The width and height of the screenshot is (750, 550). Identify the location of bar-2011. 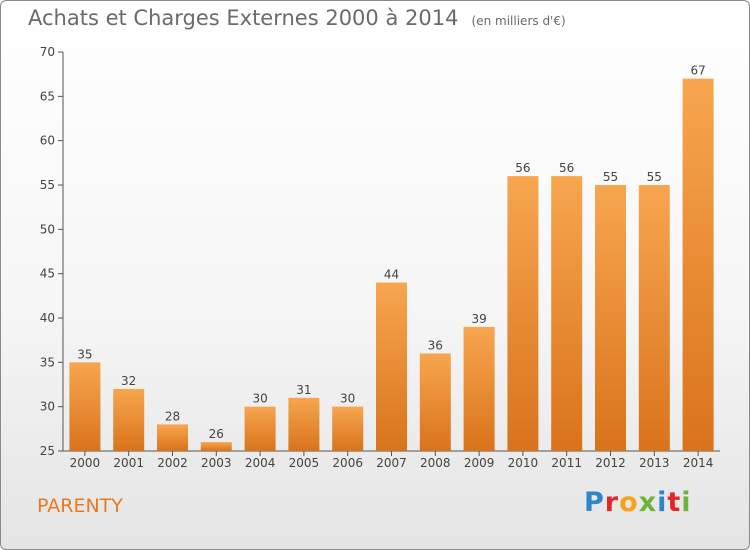
(567, 313).